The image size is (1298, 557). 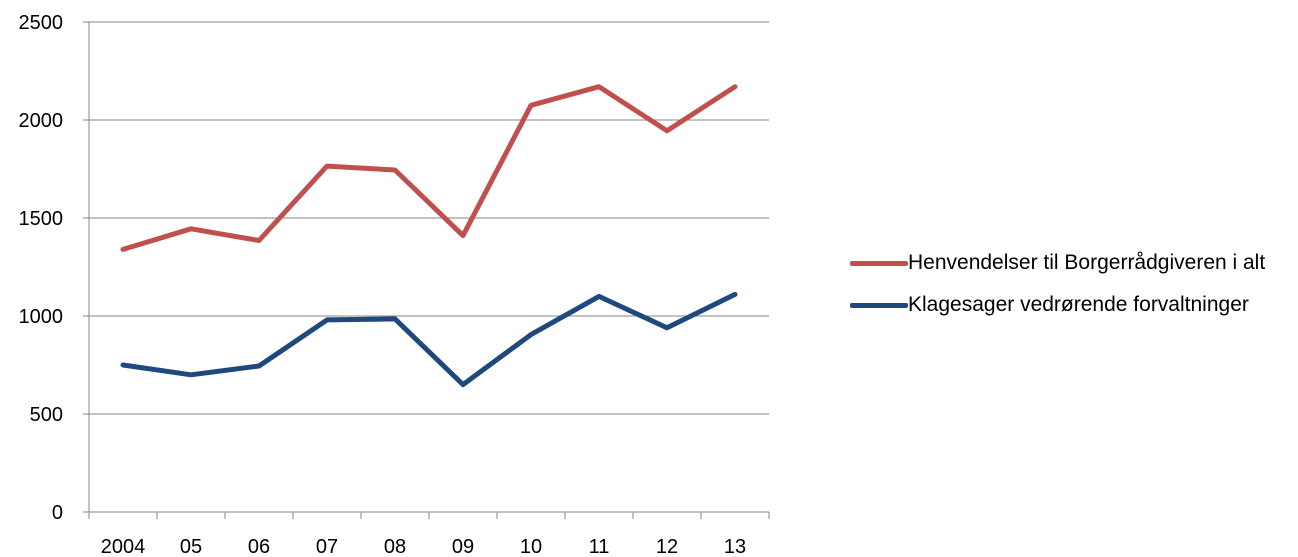 I want to click on y-tick-label-2500: 2500, so click(x=41, y=23).